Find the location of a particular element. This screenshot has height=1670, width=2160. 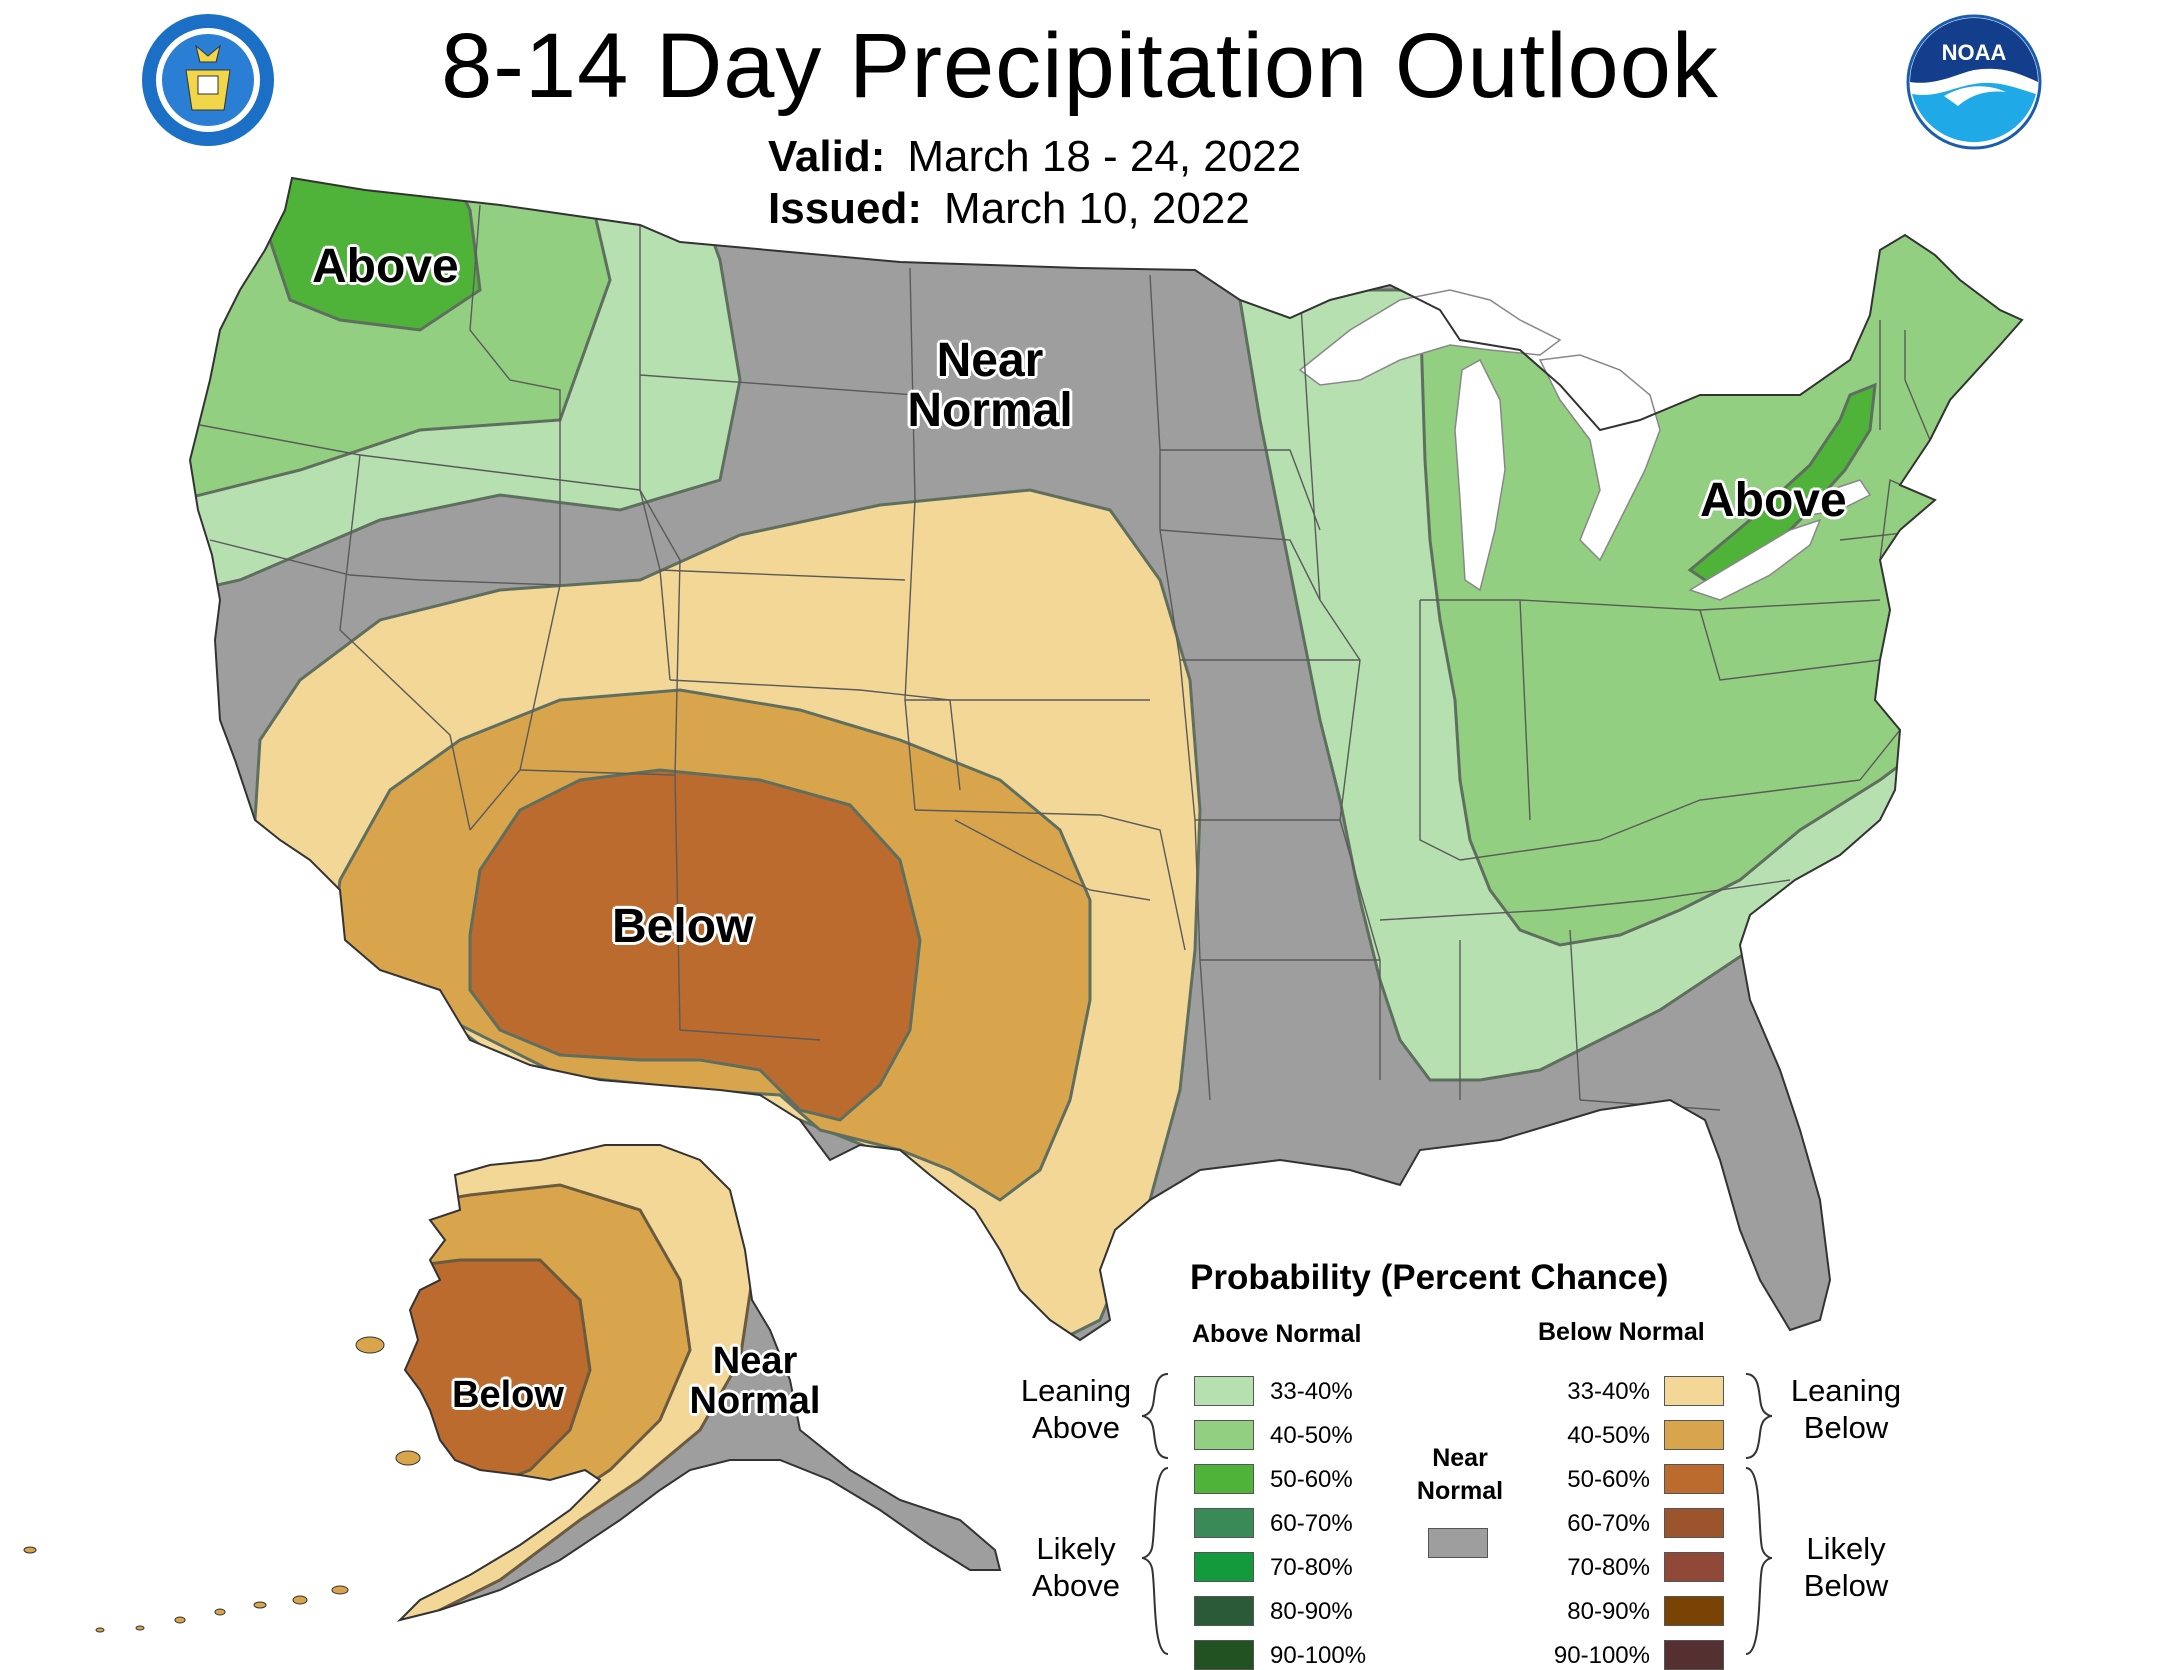

legend-below-range: 90-100% is located at coordinates (1601, 1655).